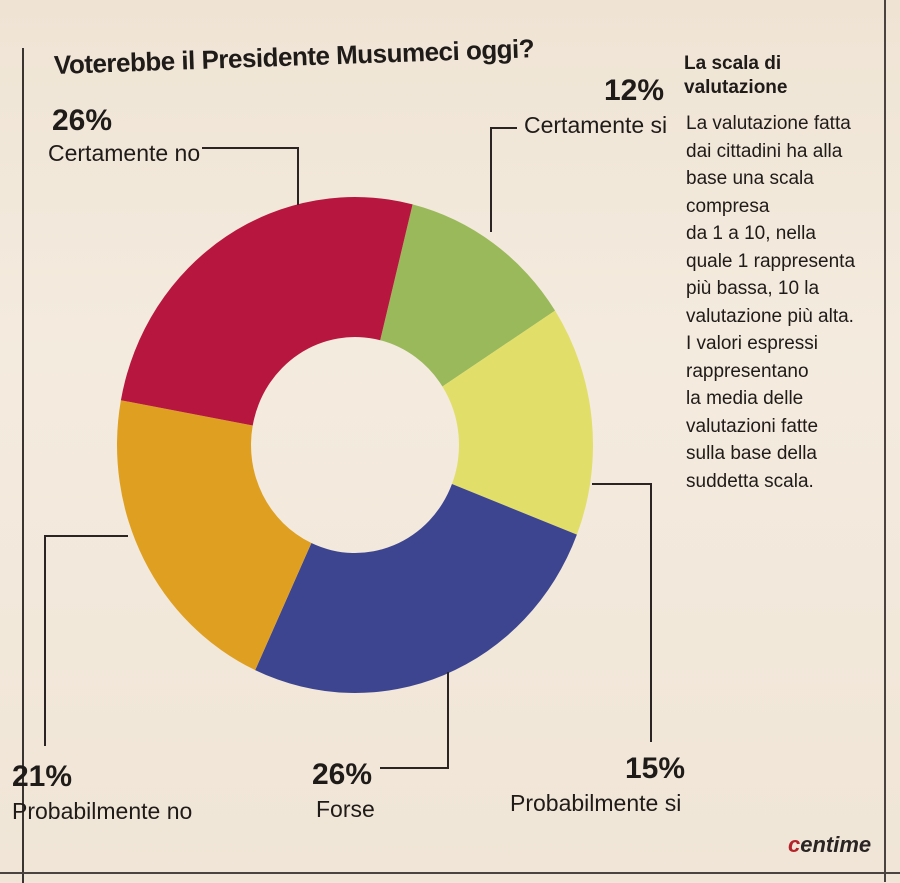 This screenshot has height=883, width=900. Describe the element at coordinates (342, 774) in the screenshot. I see `pct-forse: 26%` at that location.